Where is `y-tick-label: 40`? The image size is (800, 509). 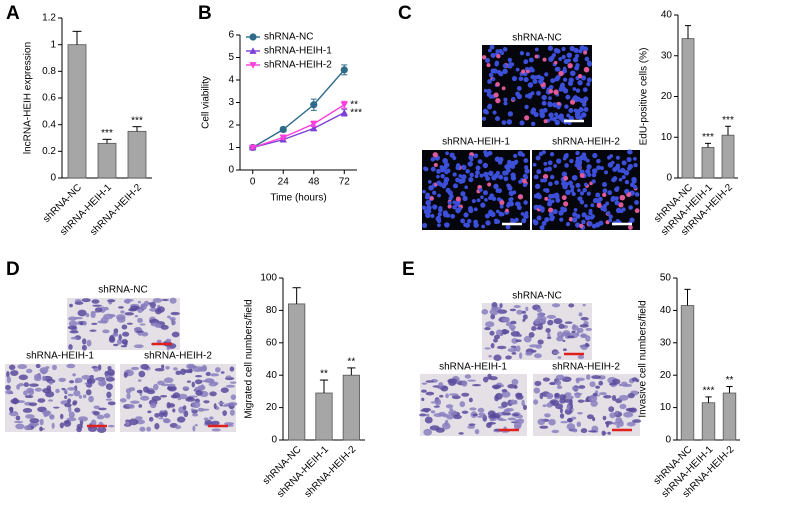 y-tick-label: 40 is located at coordinates (667, 15).